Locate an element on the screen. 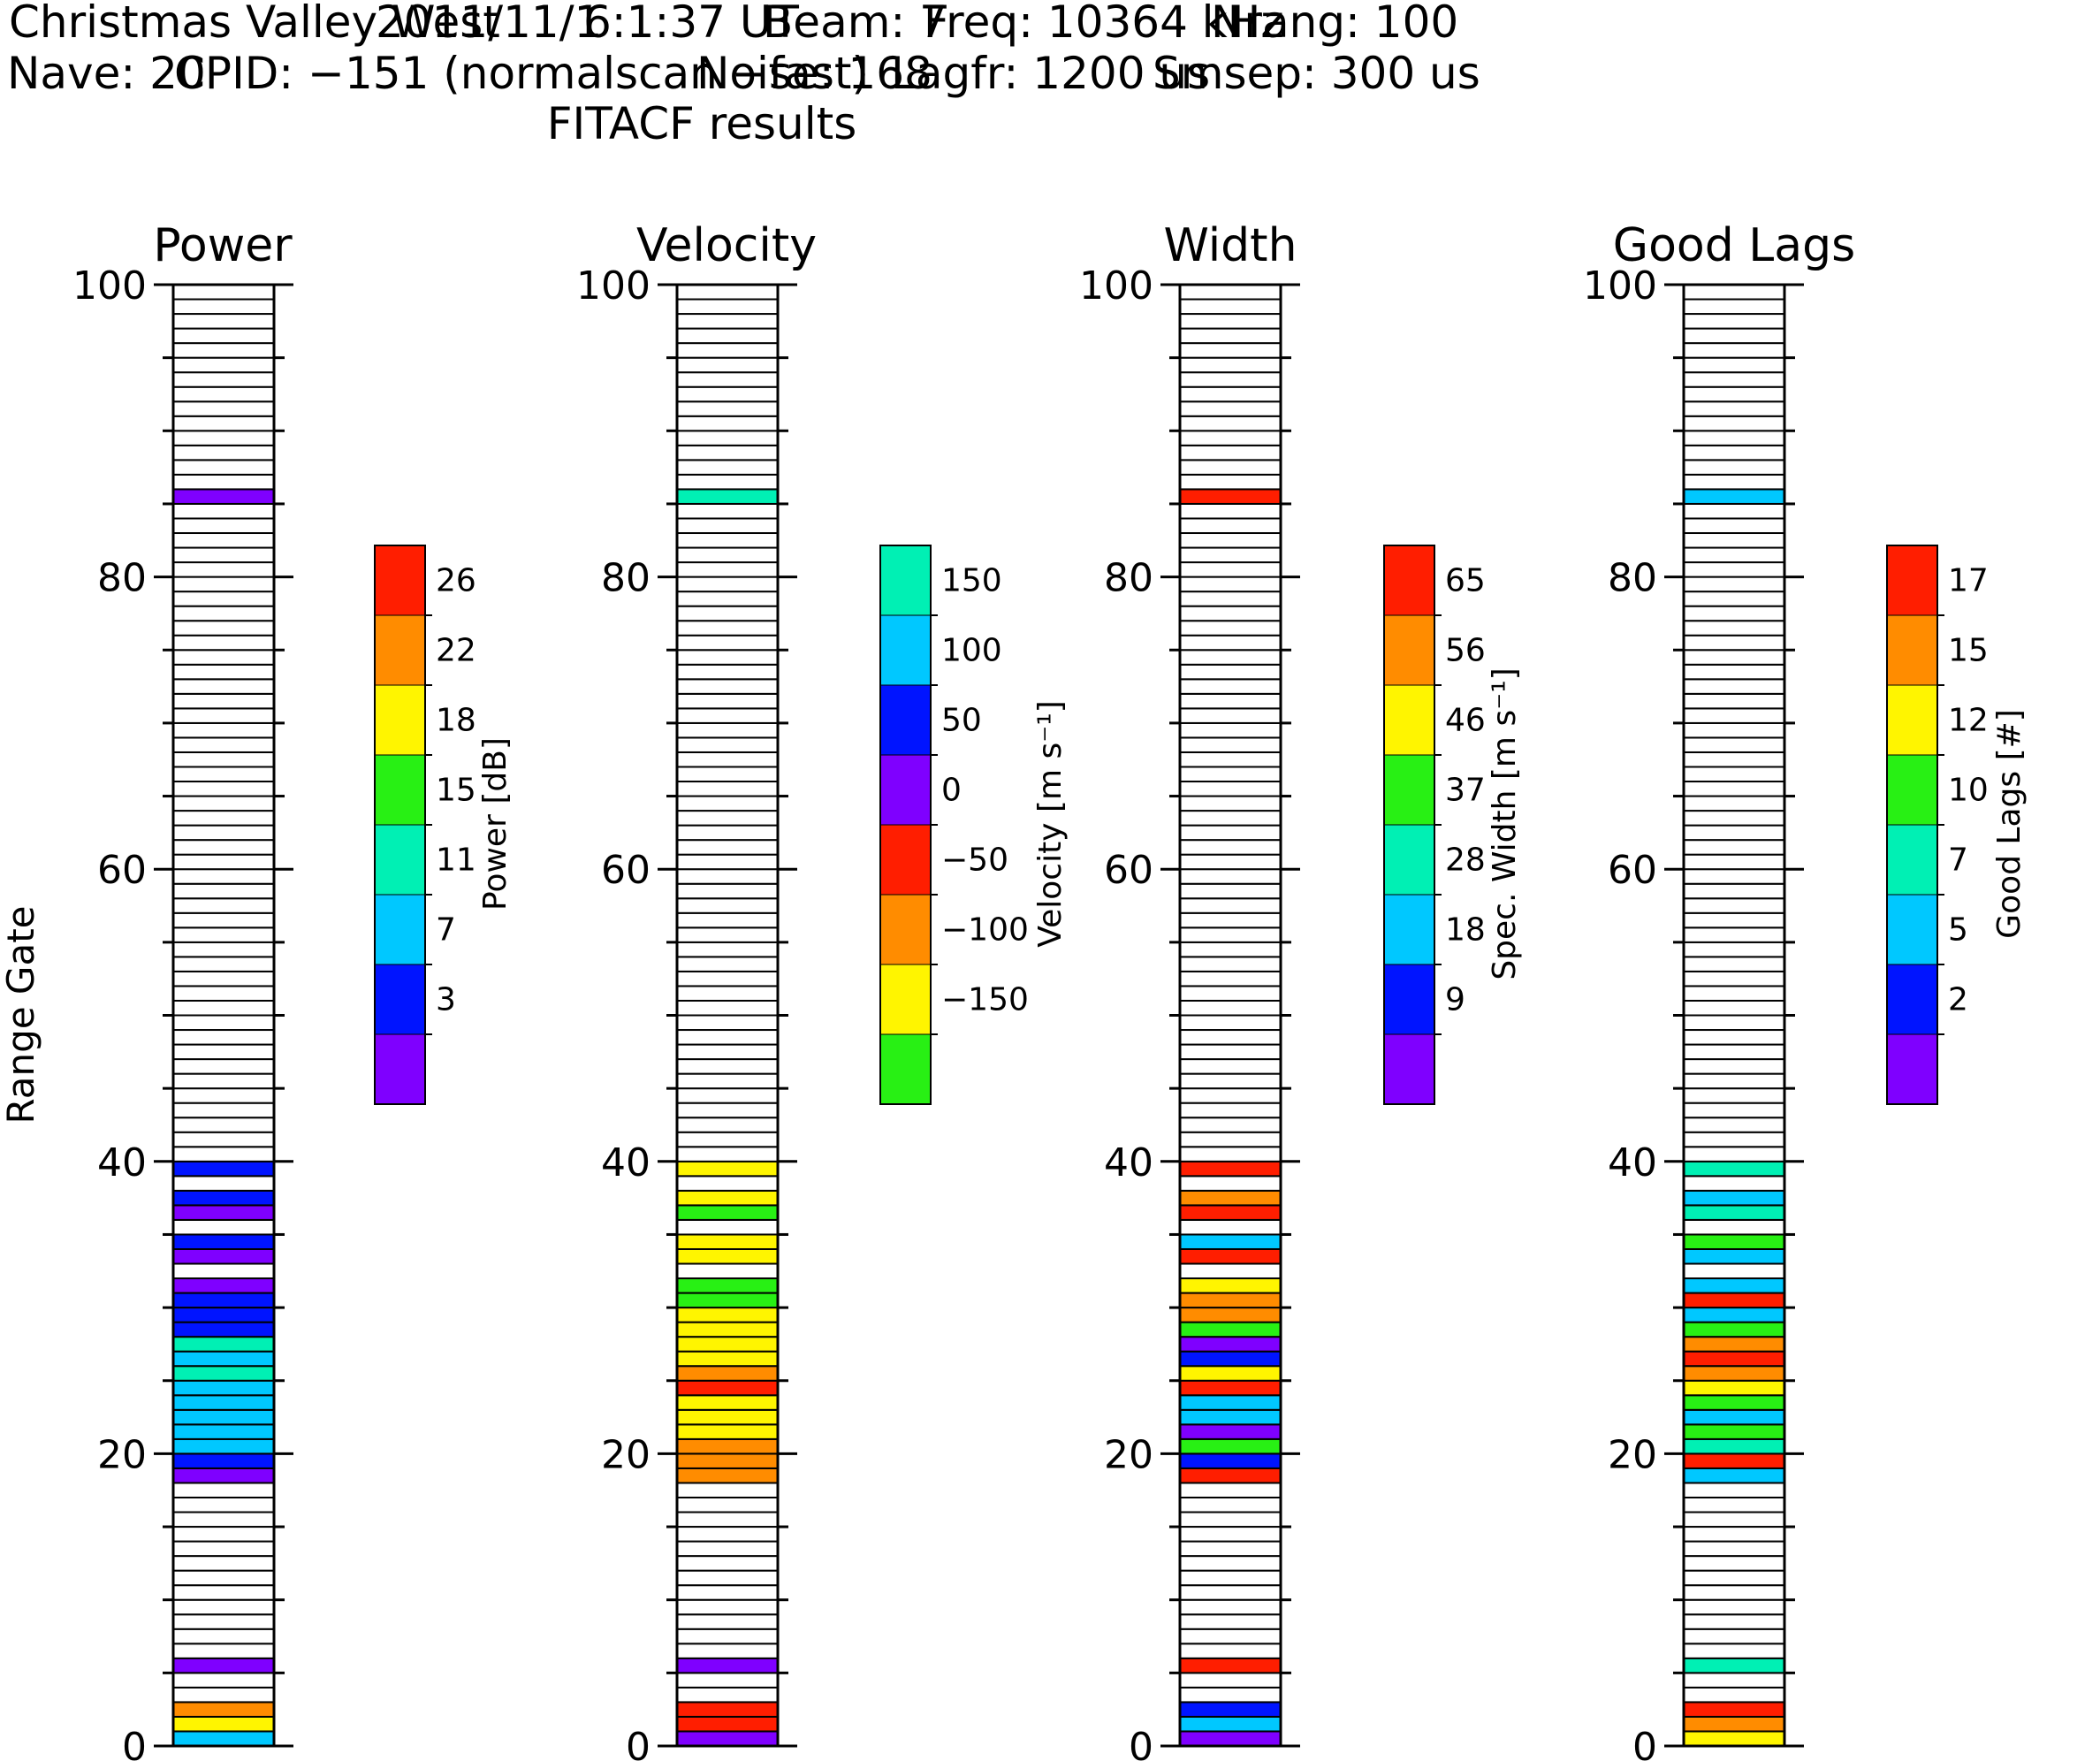 This screenshot has width=2100, height=1761. y-tick-label: 20 is located at coordinates (1128, 1454).